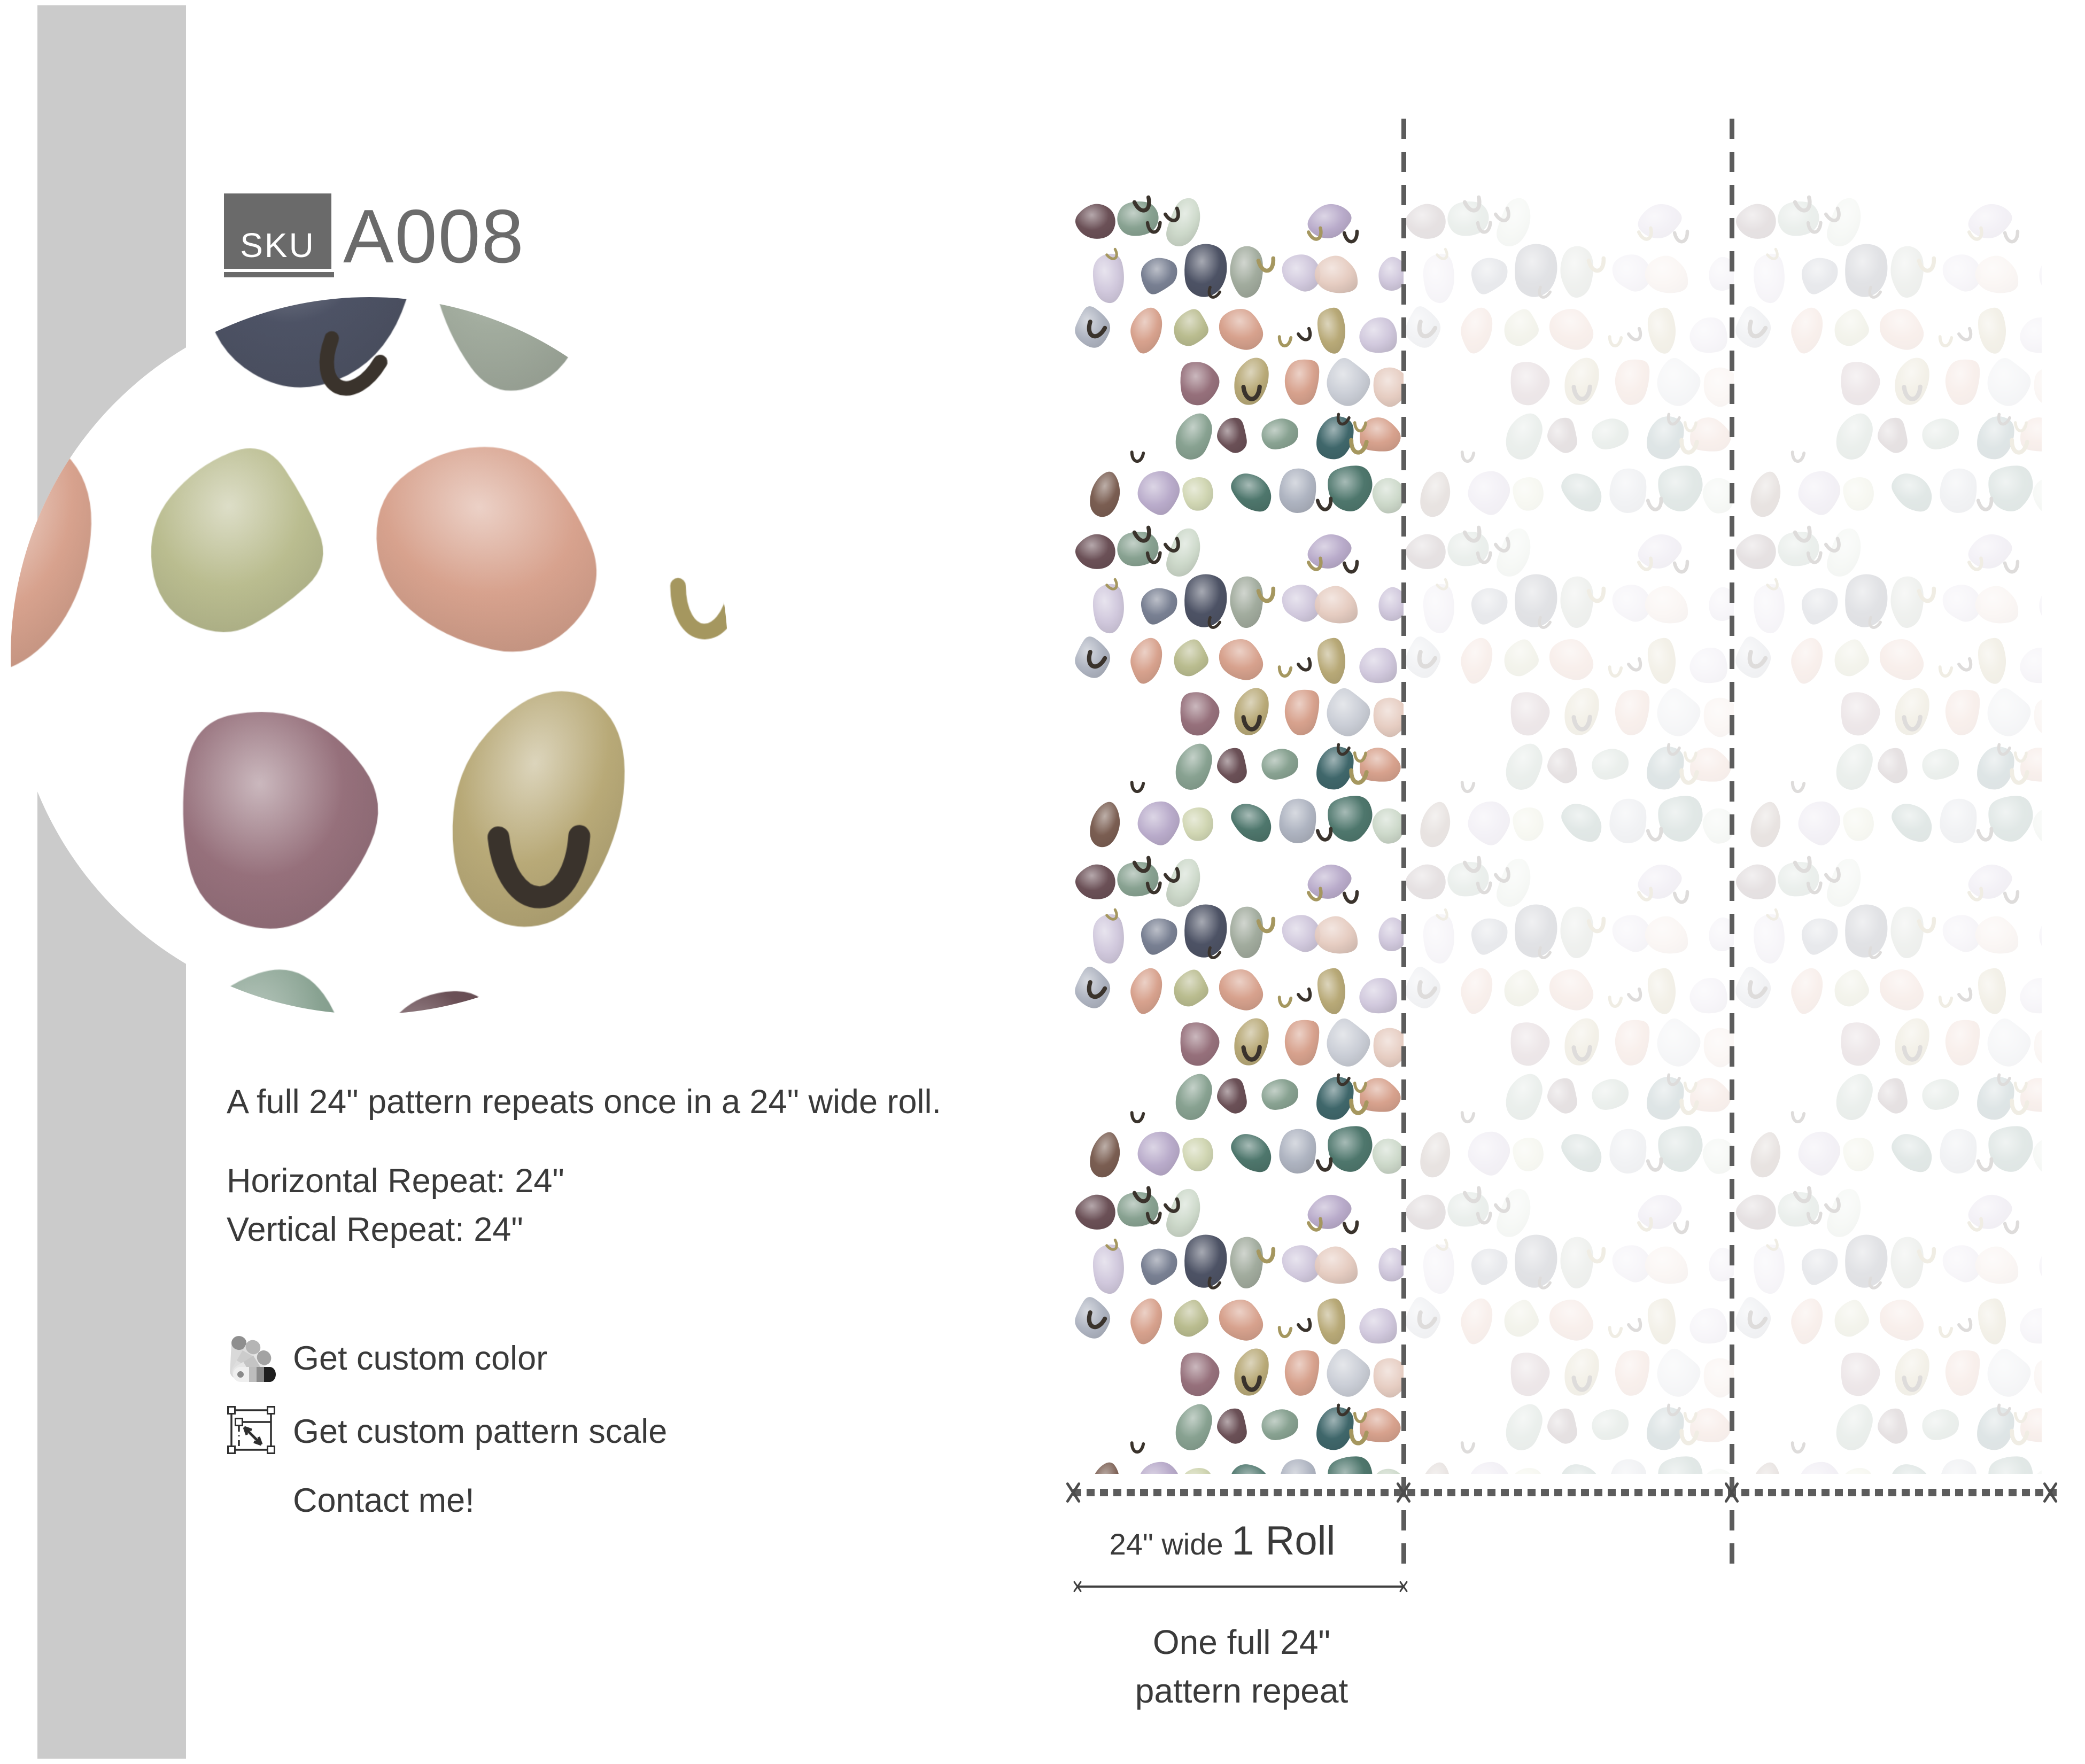 The width and height of the screenshot is (2085, 1764). Describe the element at coordinates (384, 1500) in the screenshot. I see `contact-me-link: Contact me!` at that location.